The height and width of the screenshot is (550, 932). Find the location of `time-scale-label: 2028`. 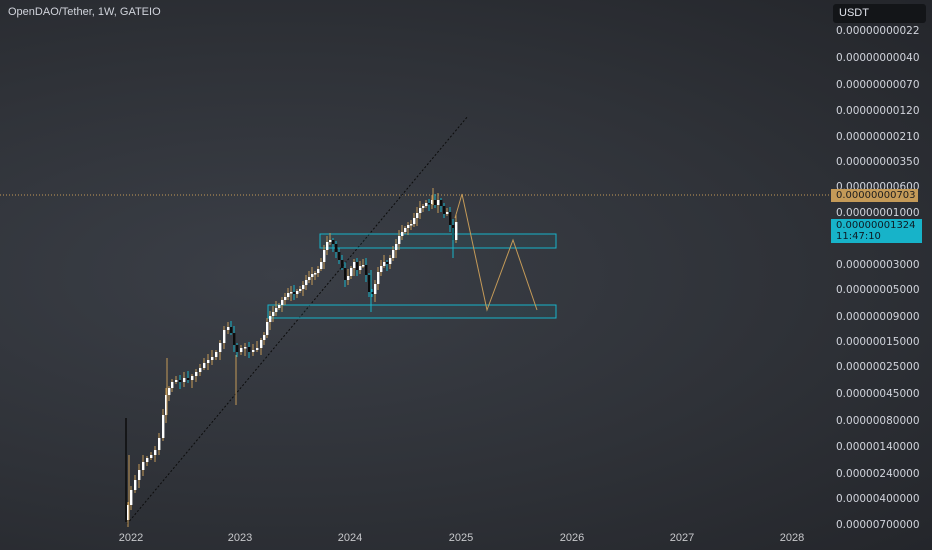

time-scale-label: 2028 is located at coordinates (792, 538).